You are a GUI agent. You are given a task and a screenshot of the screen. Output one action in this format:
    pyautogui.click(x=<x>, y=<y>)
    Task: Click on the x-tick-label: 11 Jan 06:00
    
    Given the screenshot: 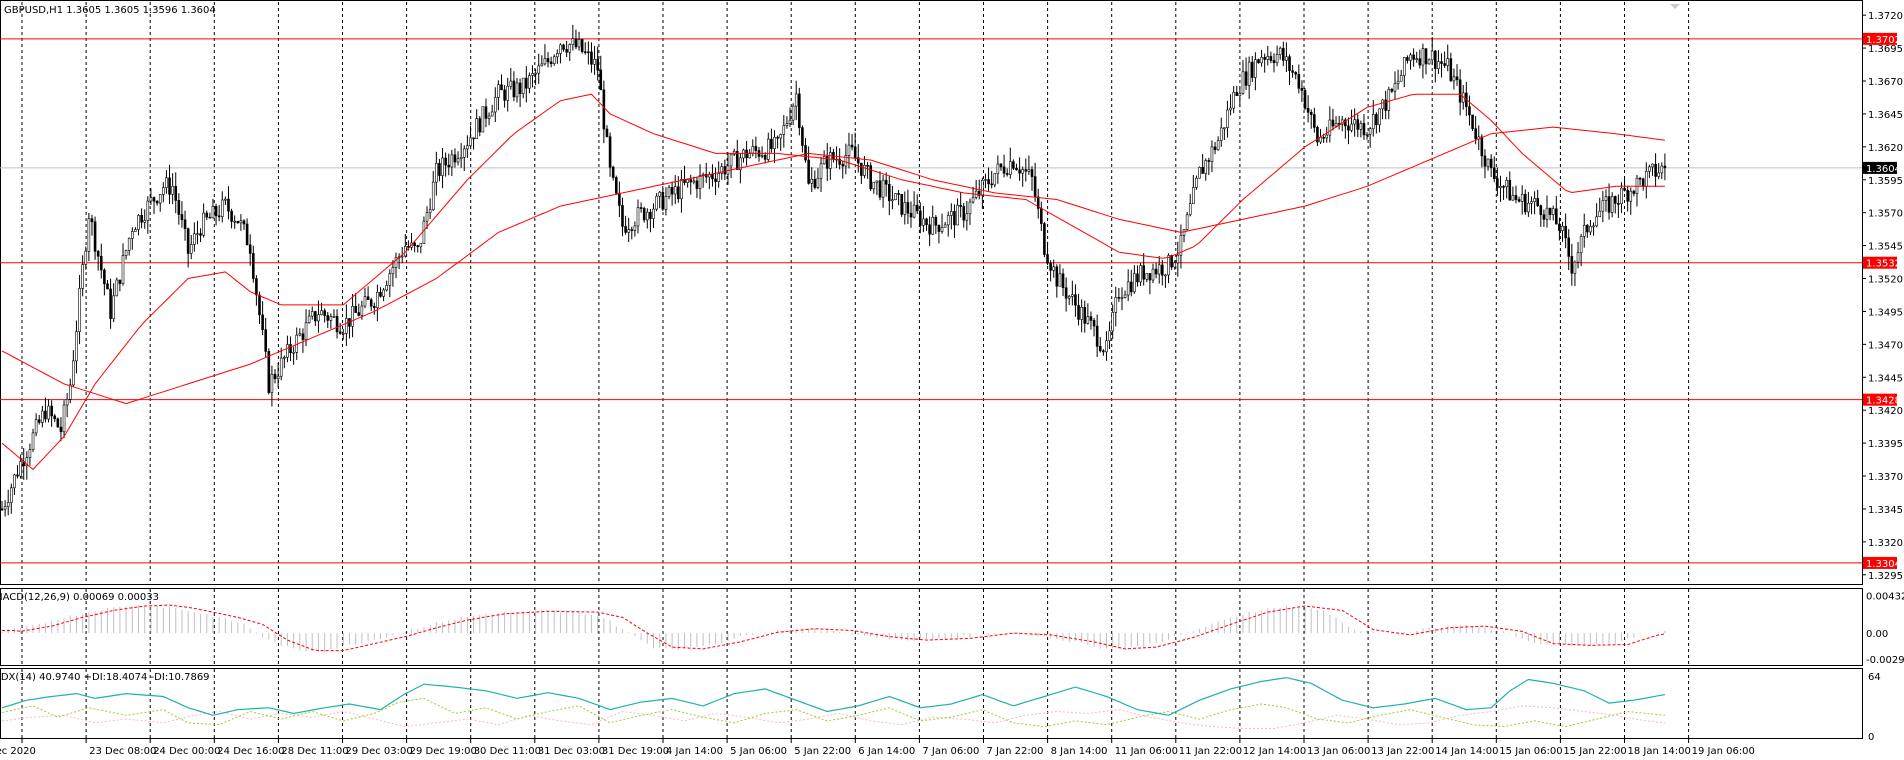 What is the action you would take?
    pyautogui.click(x=1146, y=751)
    